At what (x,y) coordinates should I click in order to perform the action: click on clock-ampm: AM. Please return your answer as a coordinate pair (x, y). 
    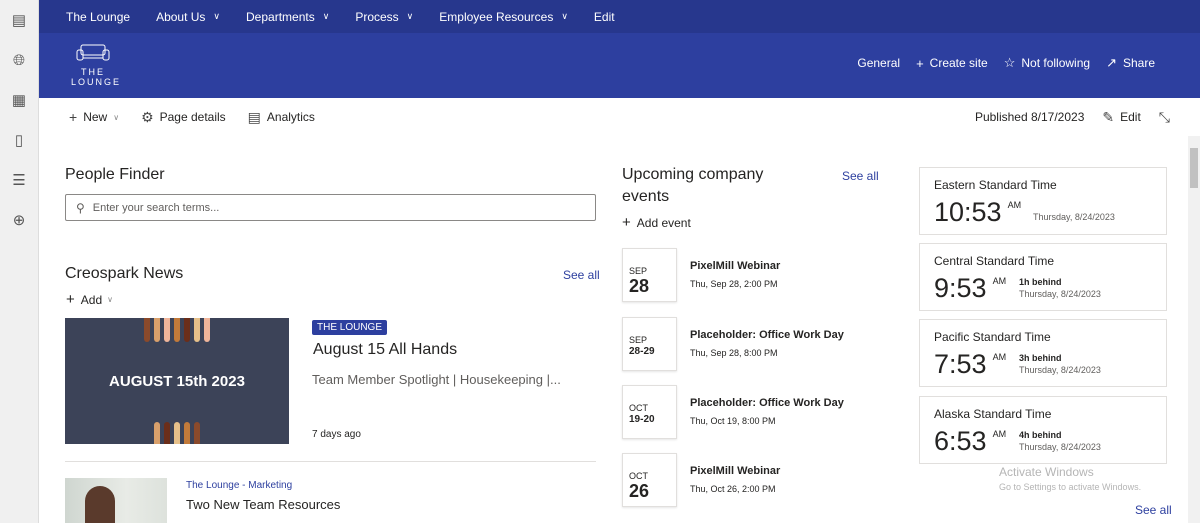
    Looking at the image, I should click on (999, 434).